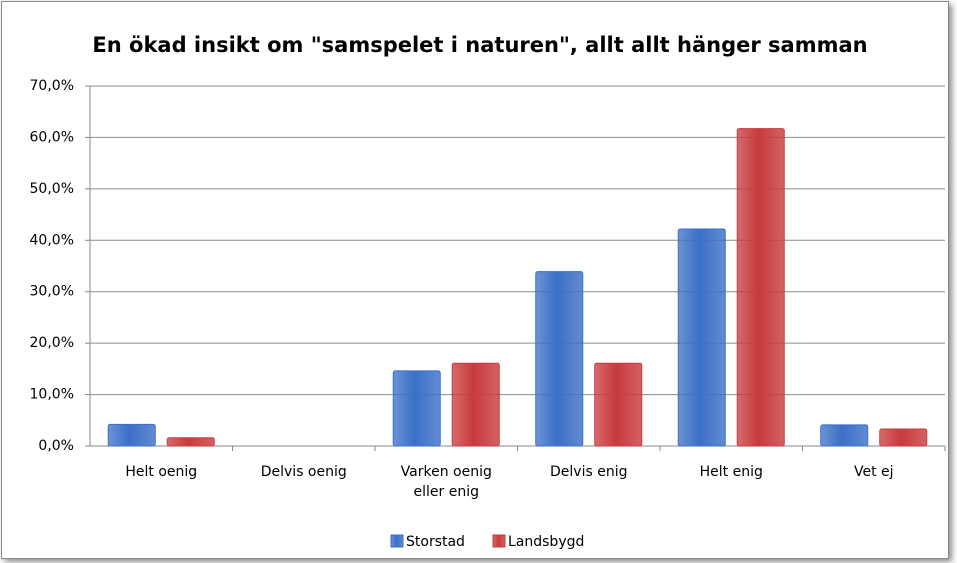 The width and height of the screenshot is (957, 563). Describe the element at coordinates (546, 542) in the screenshot. I see `legend-label: Landsbygd` at that location.